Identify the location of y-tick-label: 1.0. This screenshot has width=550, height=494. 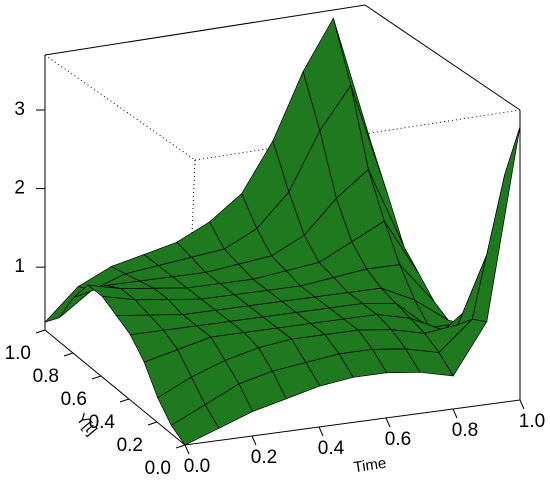
(18, 353).